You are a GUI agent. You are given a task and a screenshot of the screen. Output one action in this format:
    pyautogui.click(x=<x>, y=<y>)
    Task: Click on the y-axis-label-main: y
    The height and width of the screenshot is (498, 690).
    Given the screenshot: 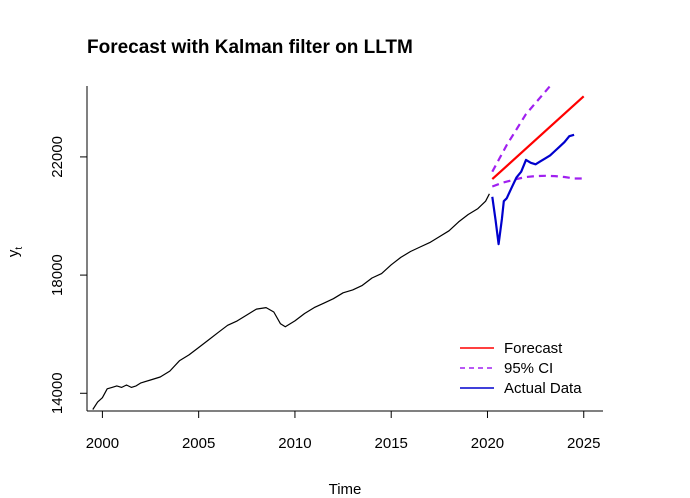 What is the action you would take?
    pyautogui.click(x=13, y=253)
    